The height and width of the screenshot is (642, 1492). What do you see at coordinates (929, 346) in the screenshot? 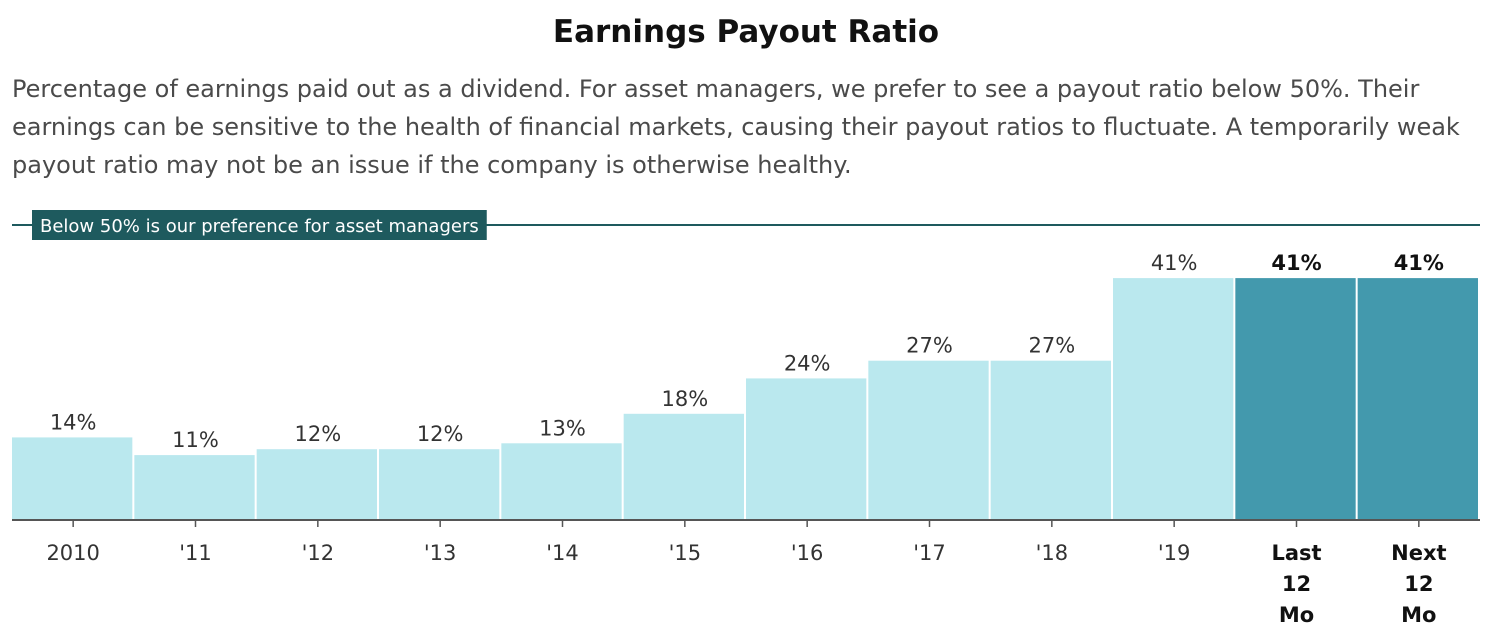
I see `value-label-7: 27%` at bounding box center [929, 346].